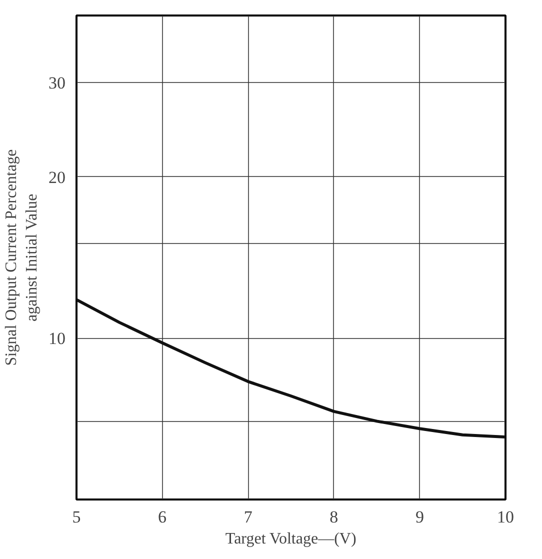 This screenshot has width=542, height=559. What do you see at coordinates (76, 517) in the screenshot?
I see `x-tick-label: 5` at bounding box center [76, 517].